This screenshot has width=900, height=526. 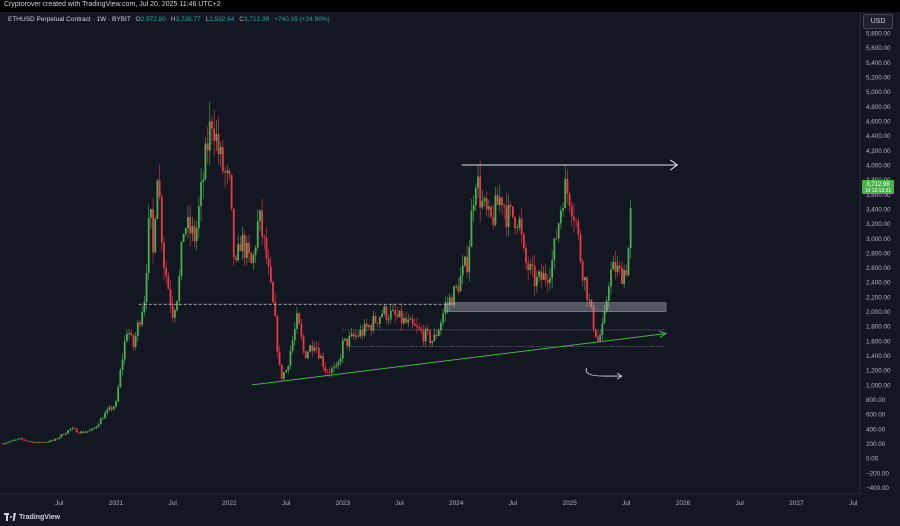 What do you see at coordinates (343, 503) in the screenshot?
I see `time-tick-label: 2023` at bounding box center [343, 503].